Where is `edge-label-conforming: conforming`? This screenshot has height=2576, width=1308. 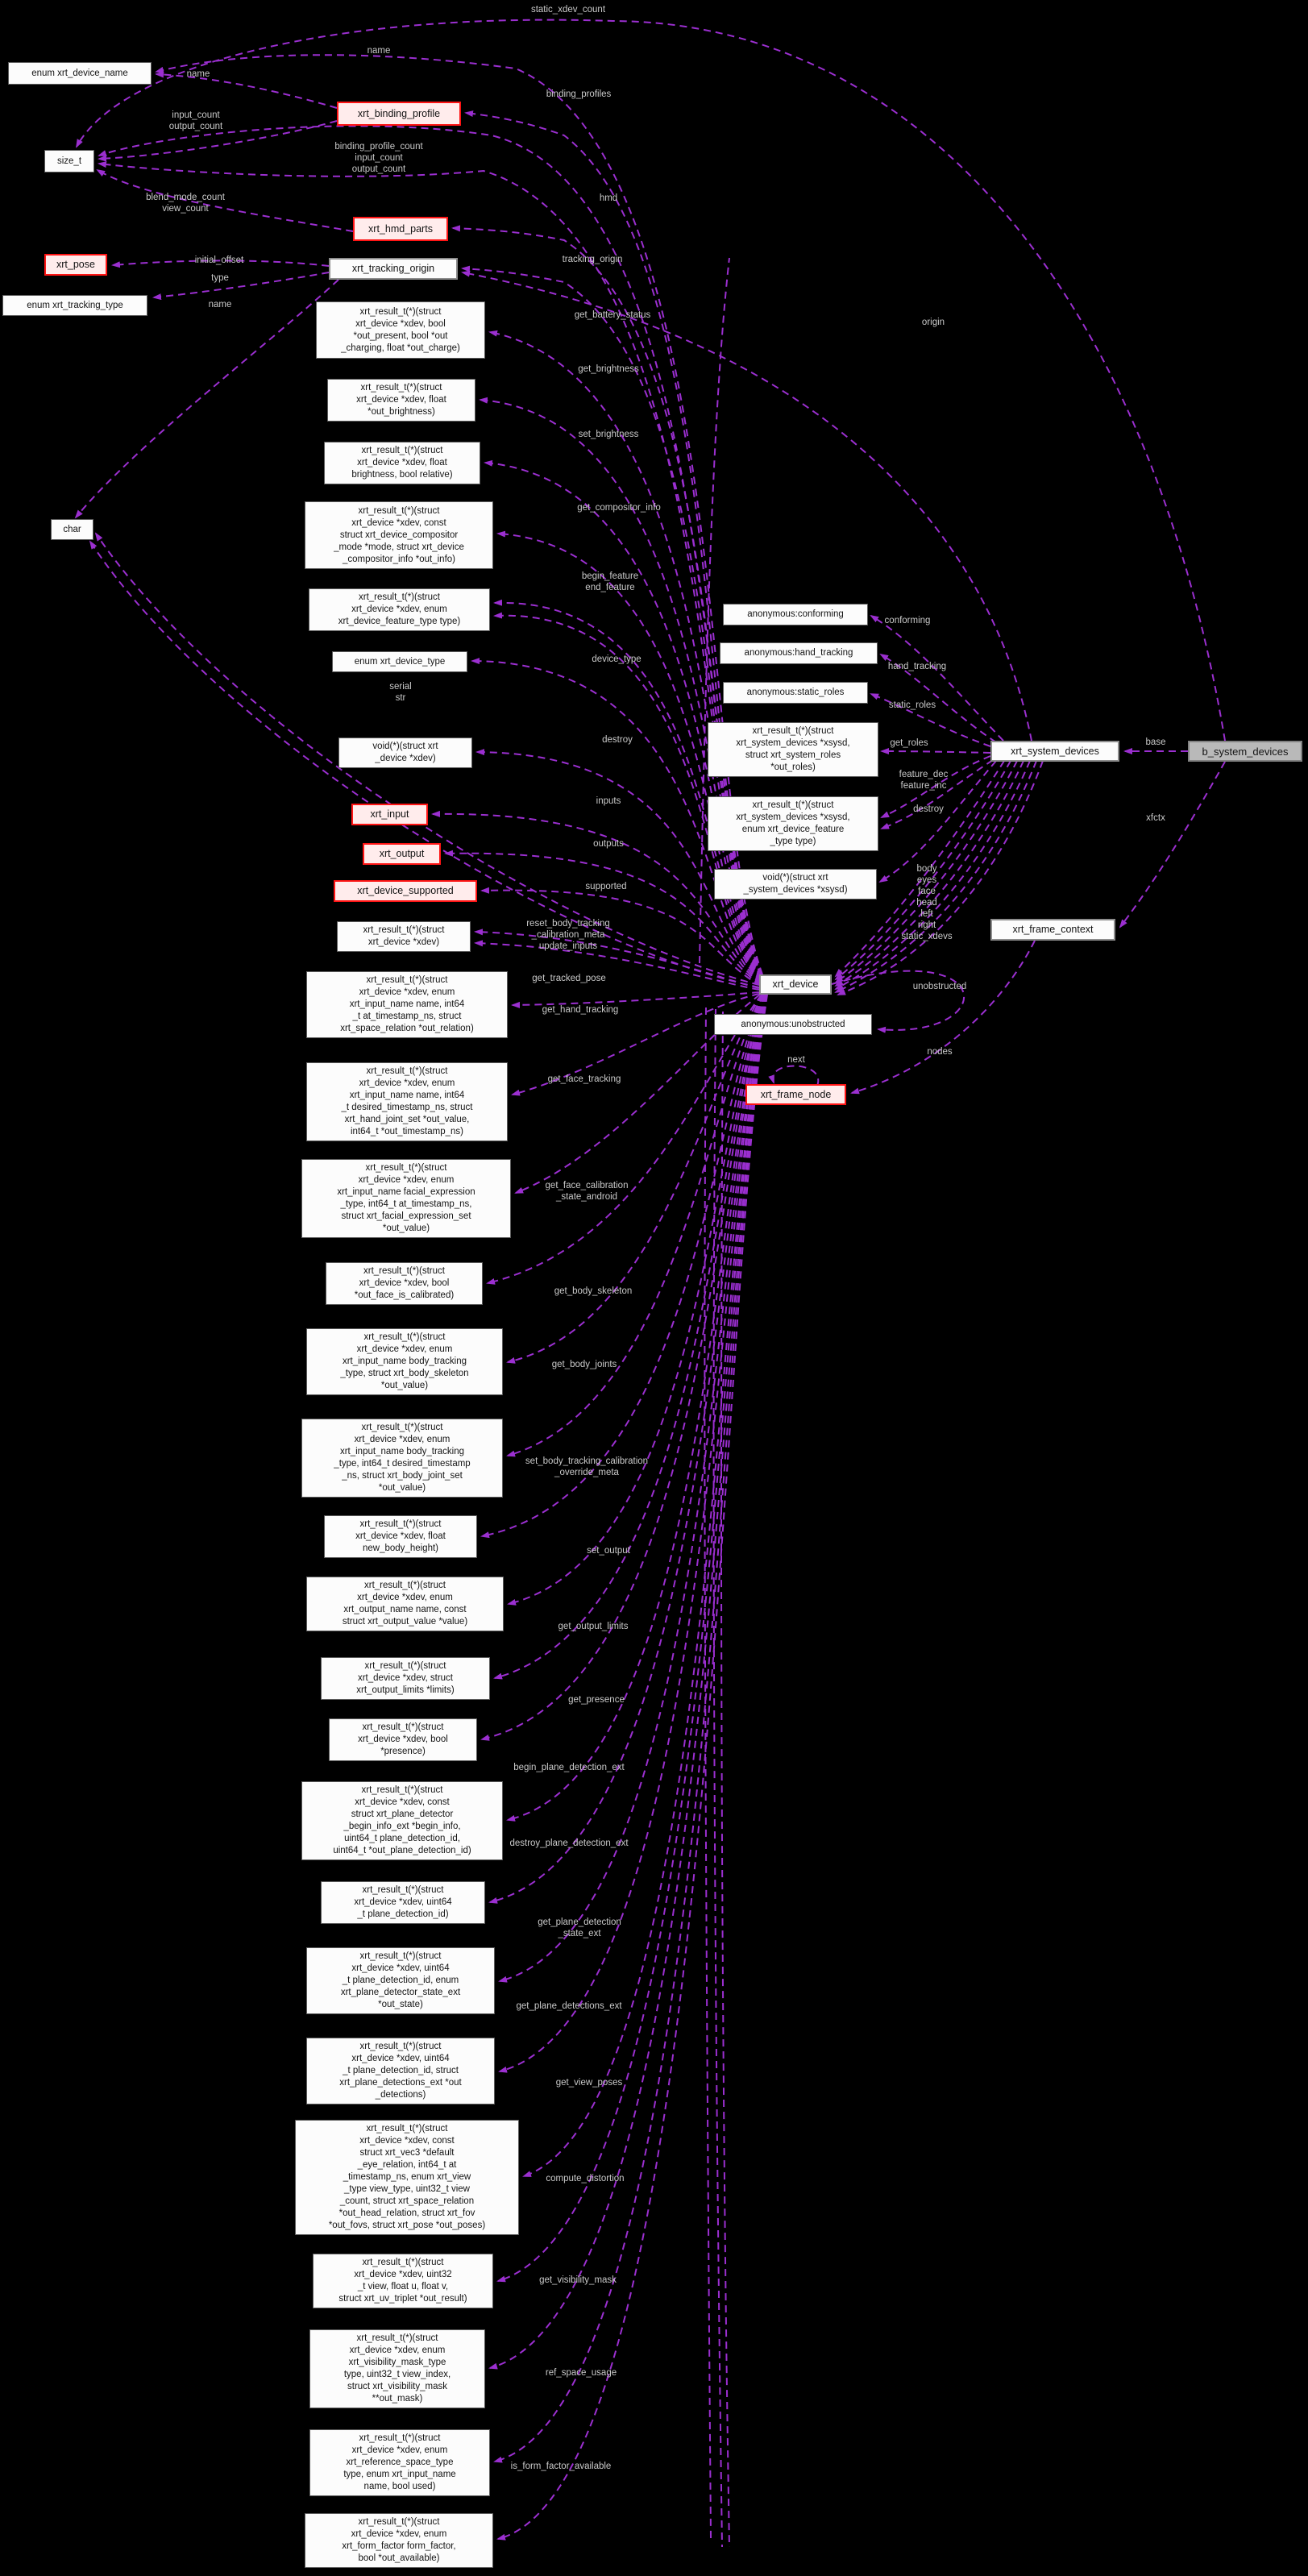
edge-label-conforming: conforming is located at coordinates (907, 620).